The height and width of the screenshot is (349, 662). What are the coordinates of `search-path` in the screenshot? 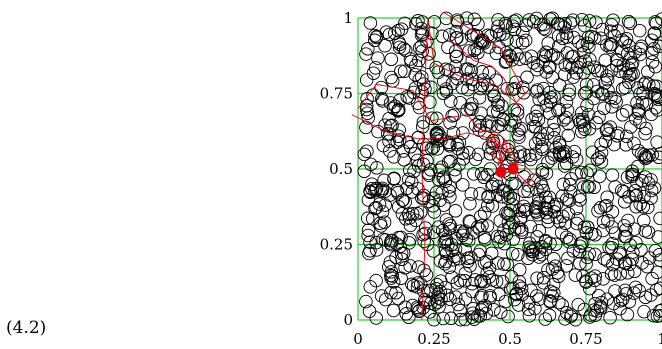 It's located at (476, 57).